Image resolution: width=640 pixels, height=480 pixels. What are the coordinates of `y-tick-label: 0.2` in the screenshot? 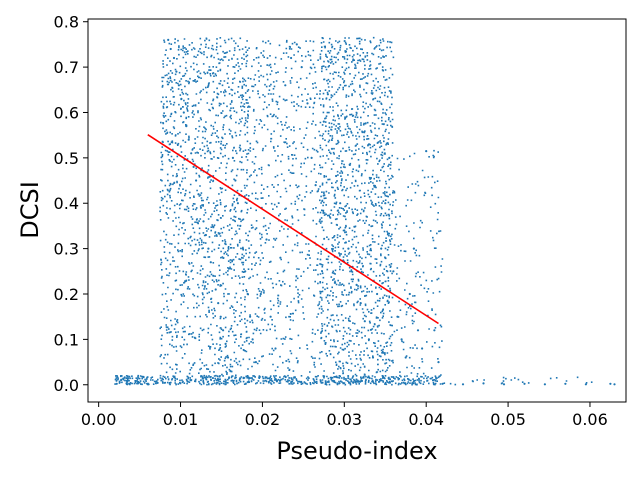 It's located at (66, 294).